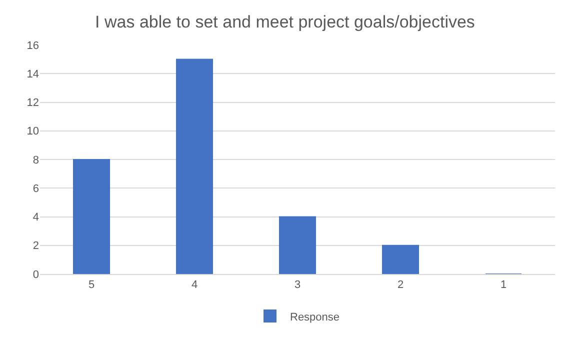 The height and width of the screenshot is (343, 570). What do you see at coordinates (35, 160) in the screenshot?
I see `y-tick-label: 8` at bounding box center [35, 160].